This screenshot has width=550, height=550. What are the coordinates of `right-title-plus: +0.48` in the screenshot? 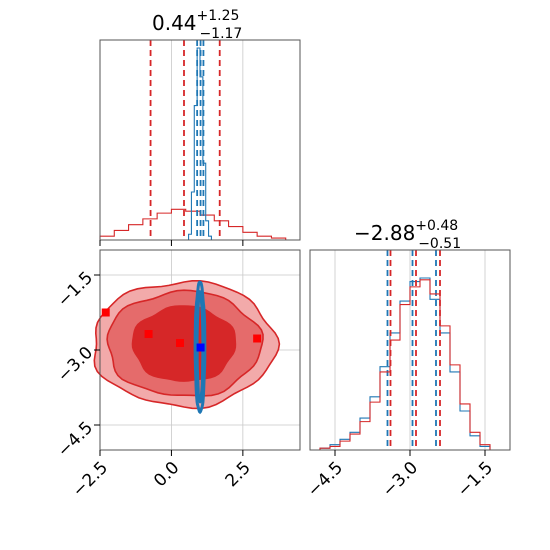 It's located at (436, 226).